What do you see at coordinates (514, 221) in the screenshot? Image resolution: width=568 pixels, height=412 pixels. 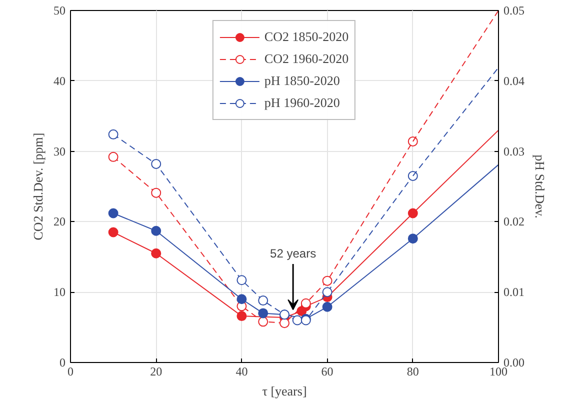 I see `y2-tick-label: 0.02` at bounding box center [514, 221].